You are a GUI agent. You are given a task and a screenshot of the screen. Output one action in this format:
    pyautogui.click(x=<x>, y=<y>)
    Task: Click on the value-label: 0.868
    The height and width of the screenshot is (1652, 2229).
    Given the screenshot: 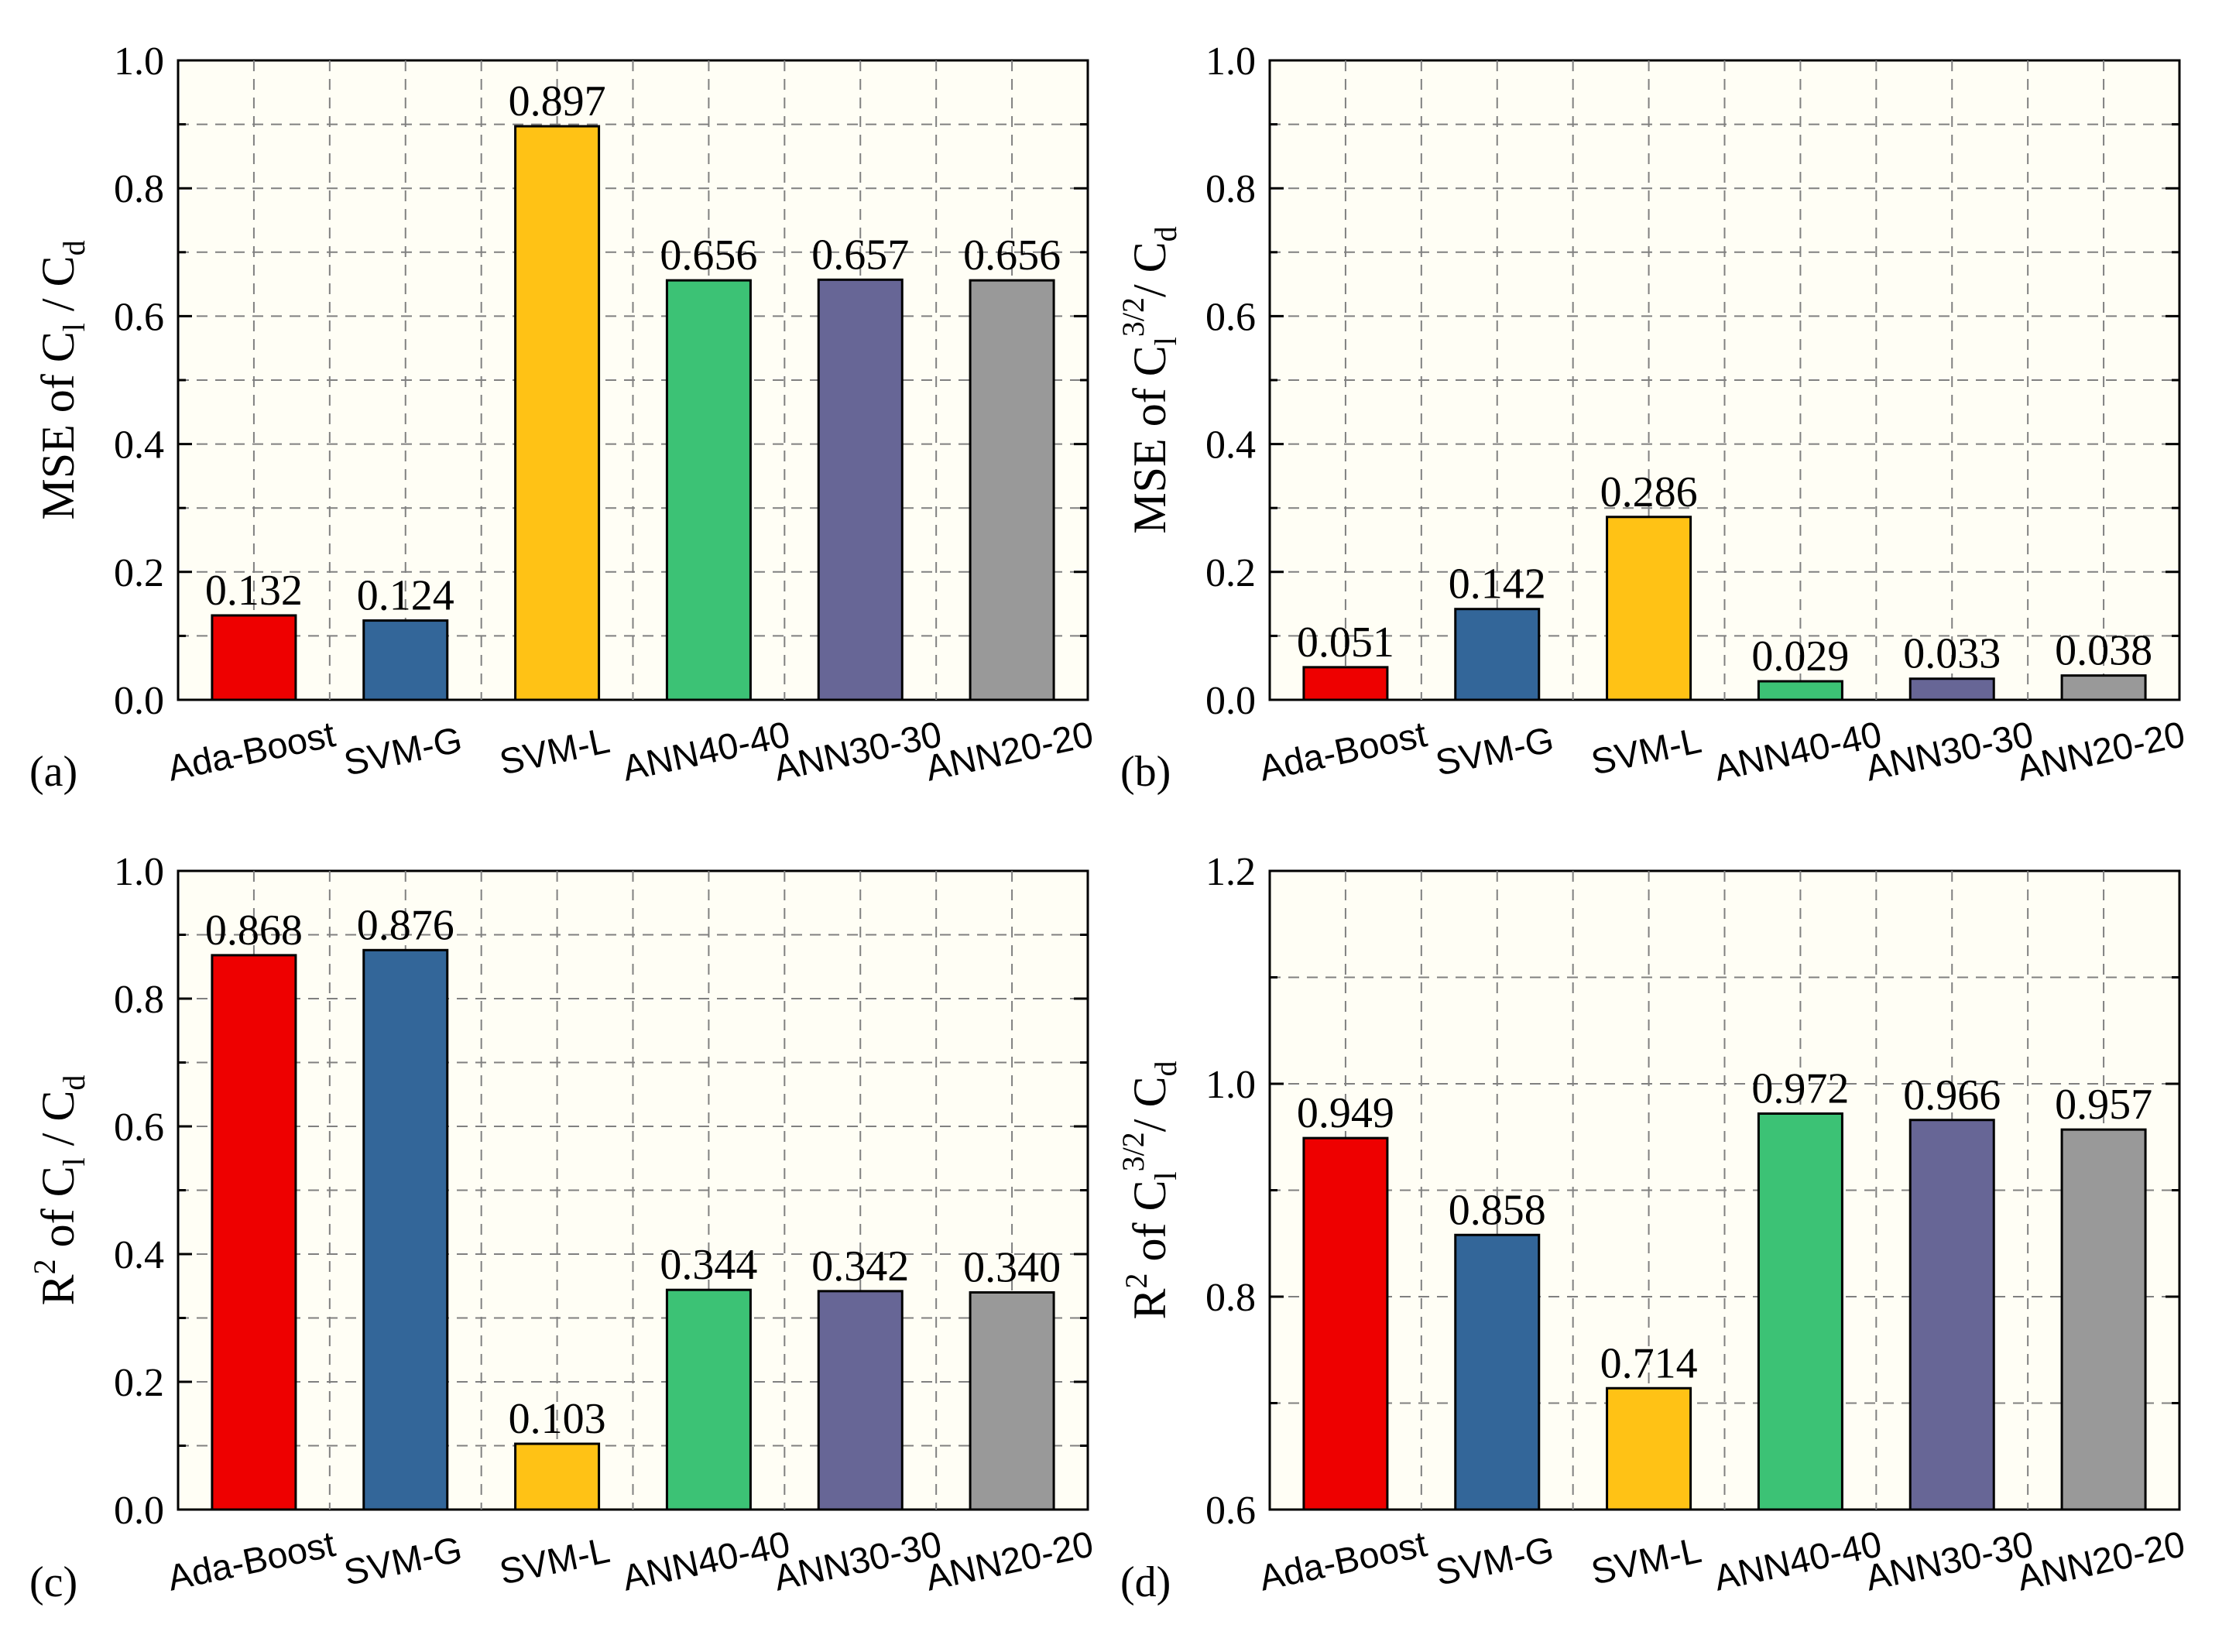 What is the action you would take?
    pyautogui.click(x=254, y=931)
    